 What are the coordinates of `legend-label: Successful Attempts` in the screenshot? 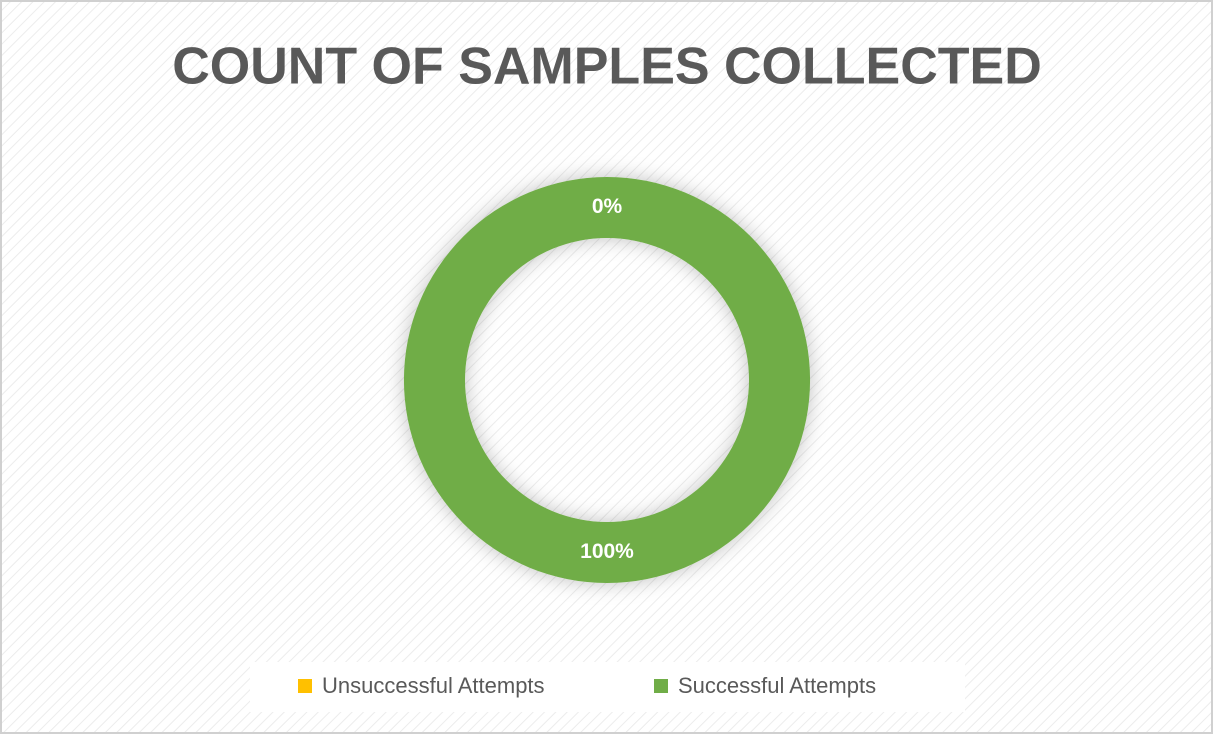 It's located at (777, 685).